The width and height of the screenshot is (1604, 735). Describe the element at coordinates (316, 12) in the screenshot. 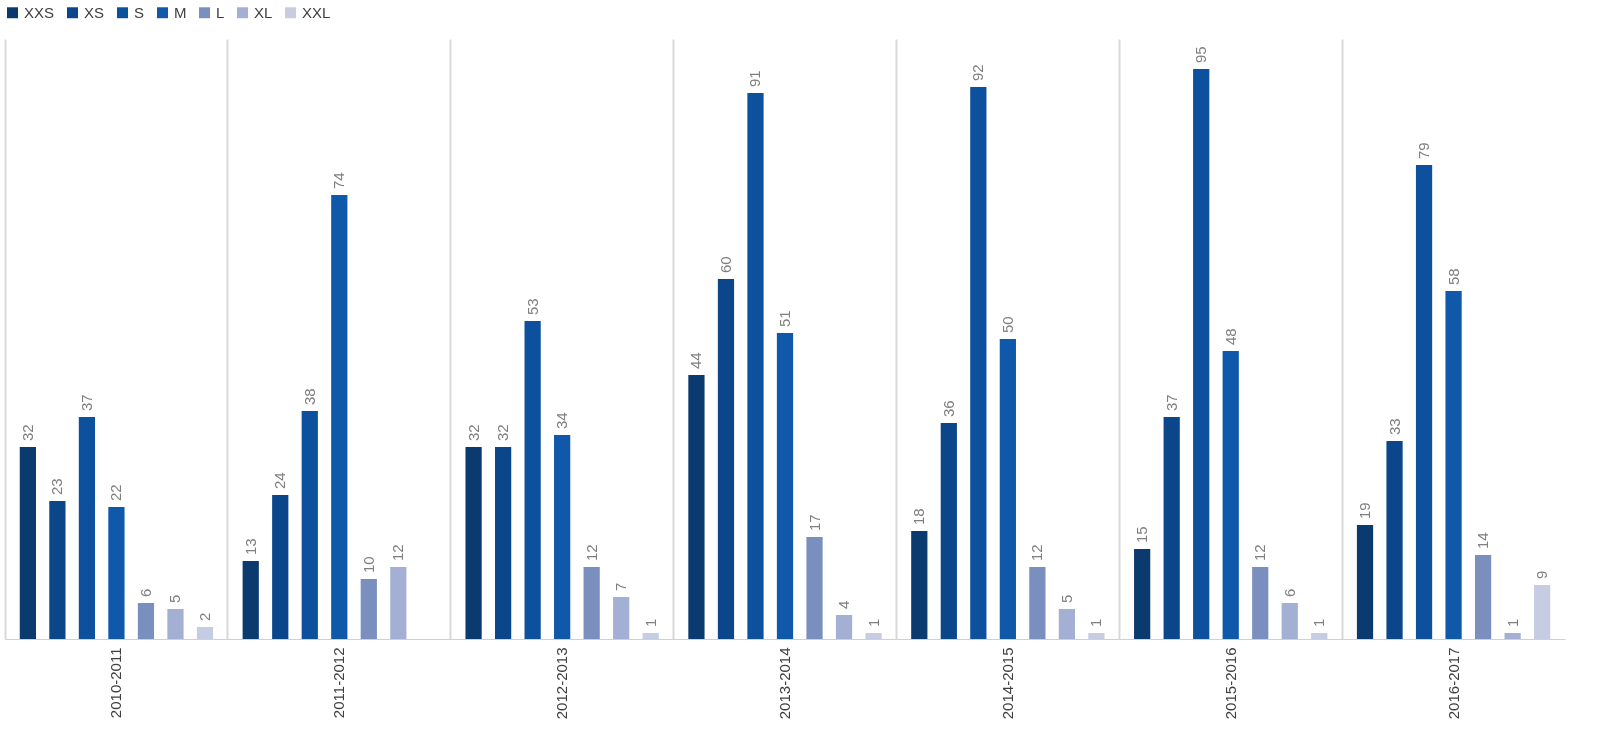

I see `legend-label: XXL` at that location.